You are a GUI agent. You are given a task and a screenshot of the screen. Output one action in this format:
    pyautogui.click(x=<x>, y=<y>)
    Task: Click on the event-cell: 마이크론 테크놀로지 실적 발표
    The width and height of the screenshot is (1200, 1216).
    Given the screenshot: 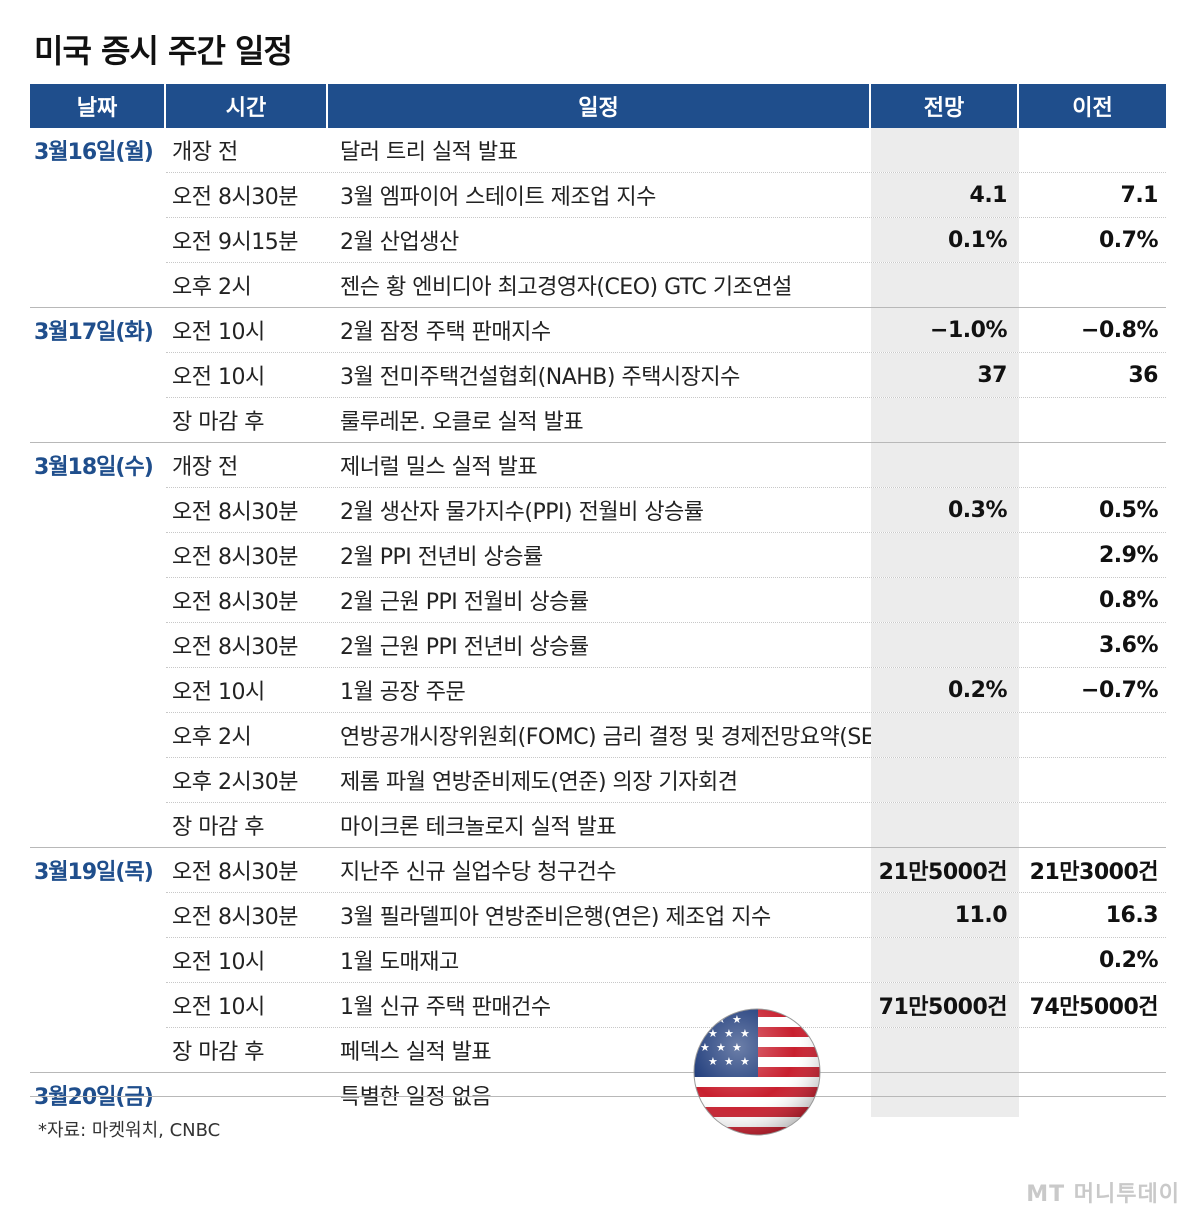 What is the action you would take?
    pyautogui.click(x=478, y=827)
    